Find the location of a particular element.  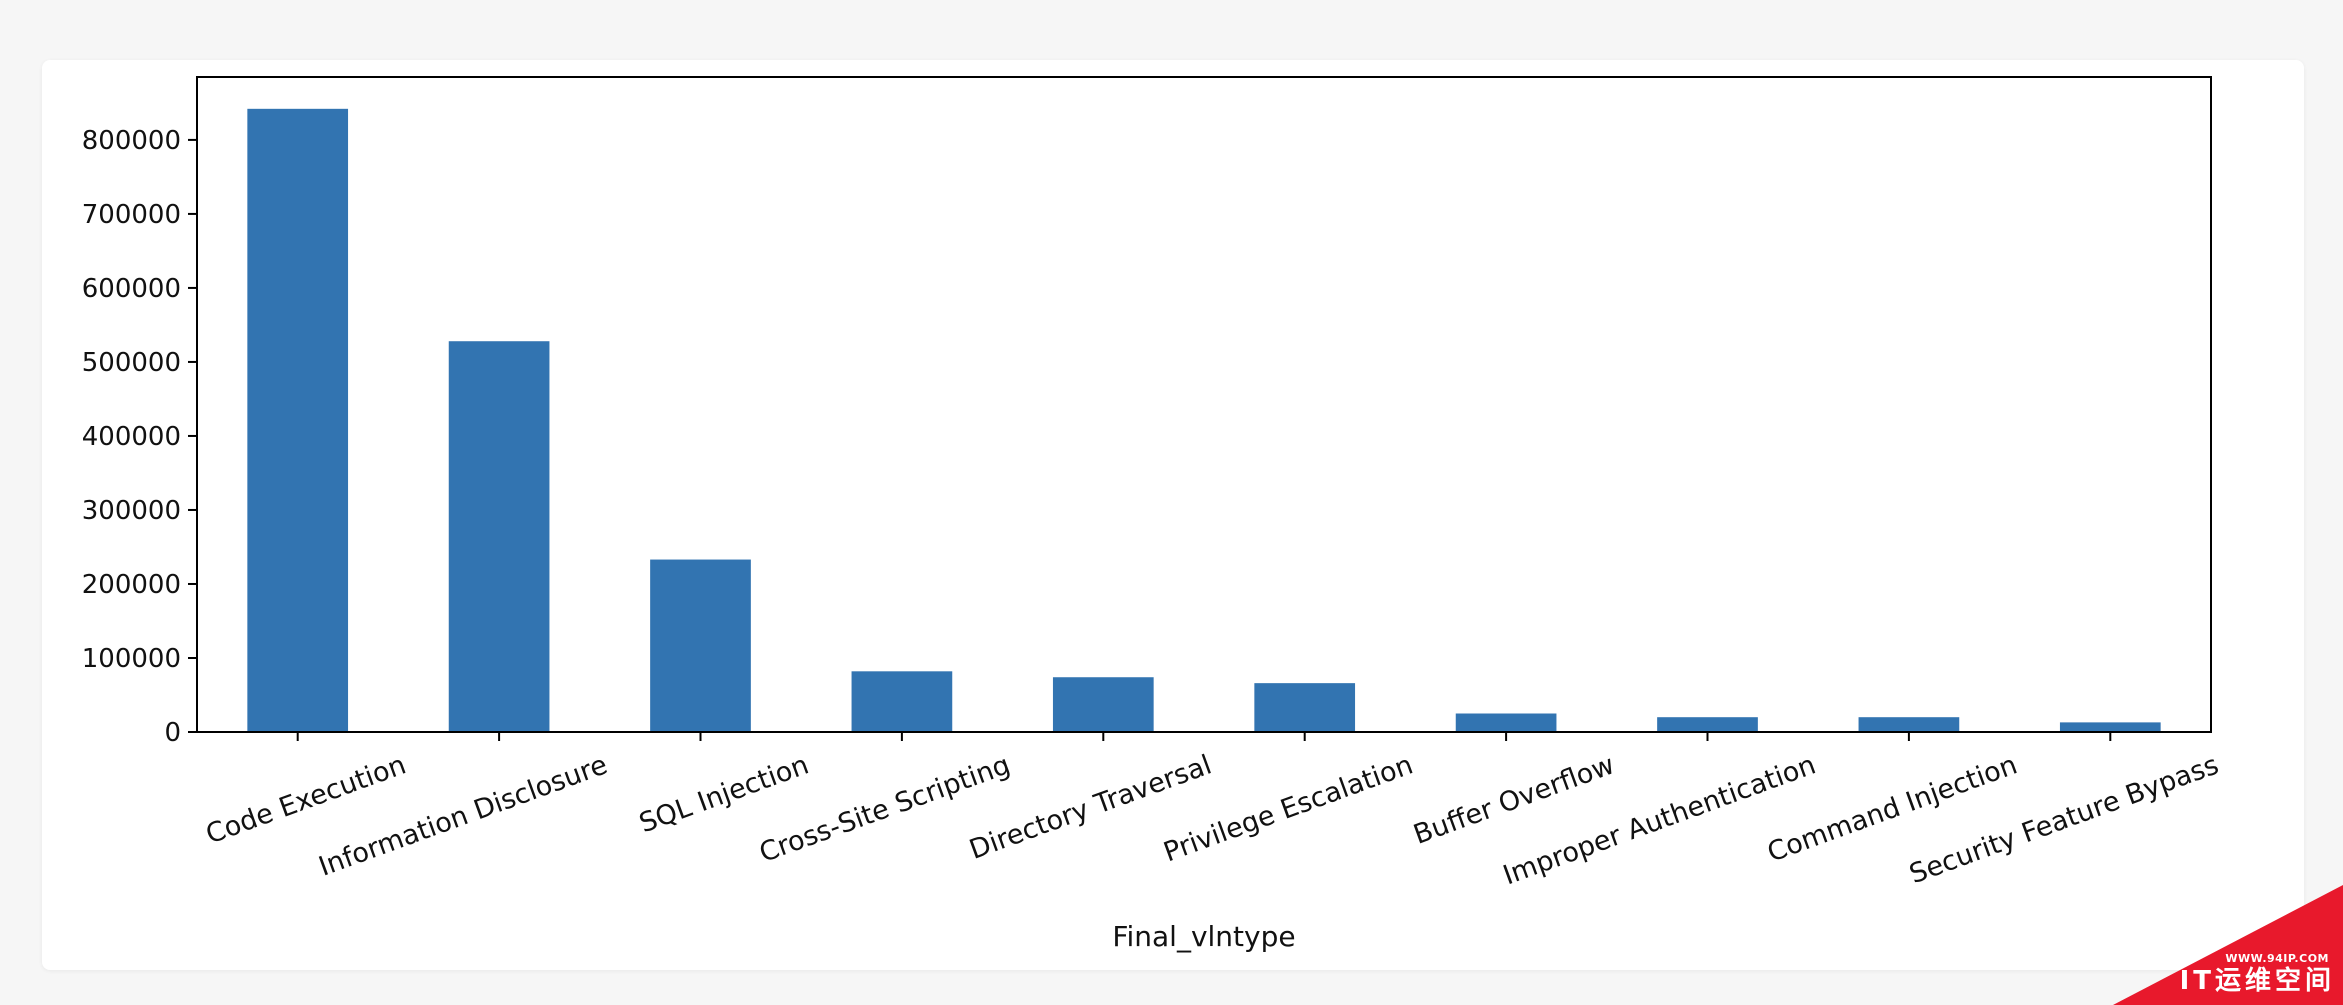

y-tick-label: 100000 is located at coordinates (131, 659).